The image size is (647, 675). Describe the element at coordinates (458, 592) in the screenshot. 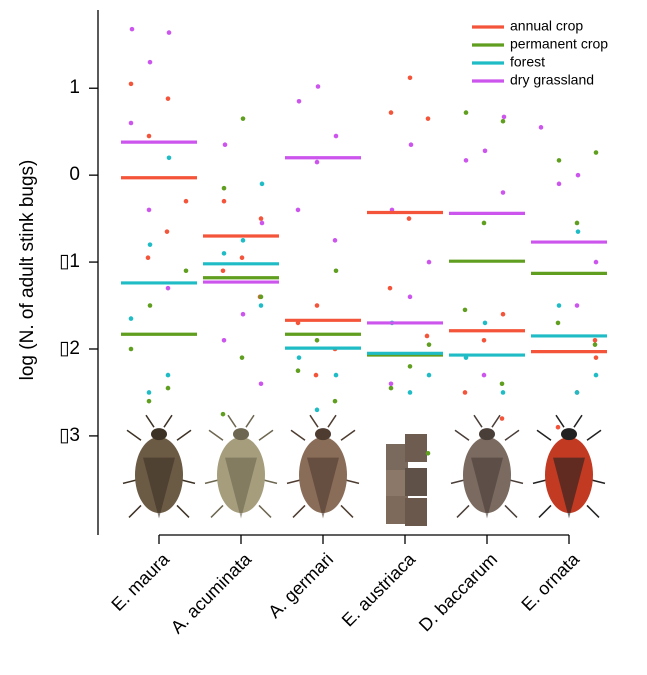

I see `x-tick-label: D. baccarum` at that location.